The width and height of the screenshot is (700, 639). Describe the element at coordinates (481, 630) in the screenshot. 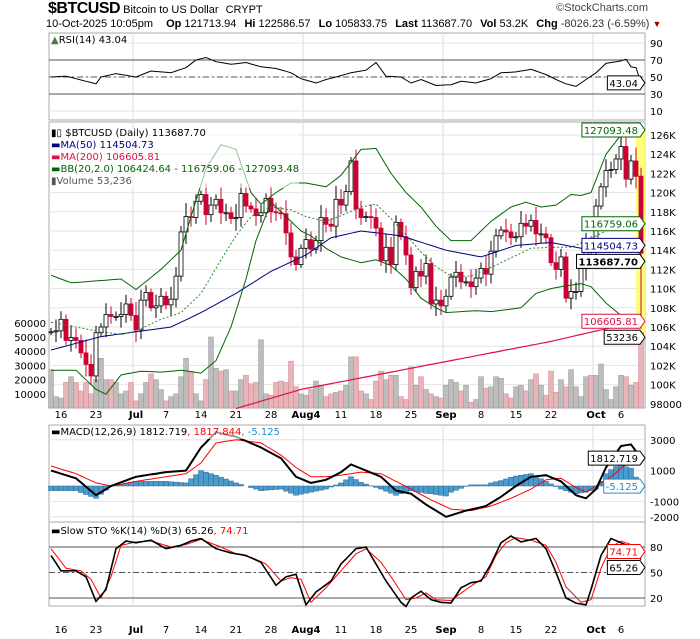

I see `x-tick-label: 8` at that location.